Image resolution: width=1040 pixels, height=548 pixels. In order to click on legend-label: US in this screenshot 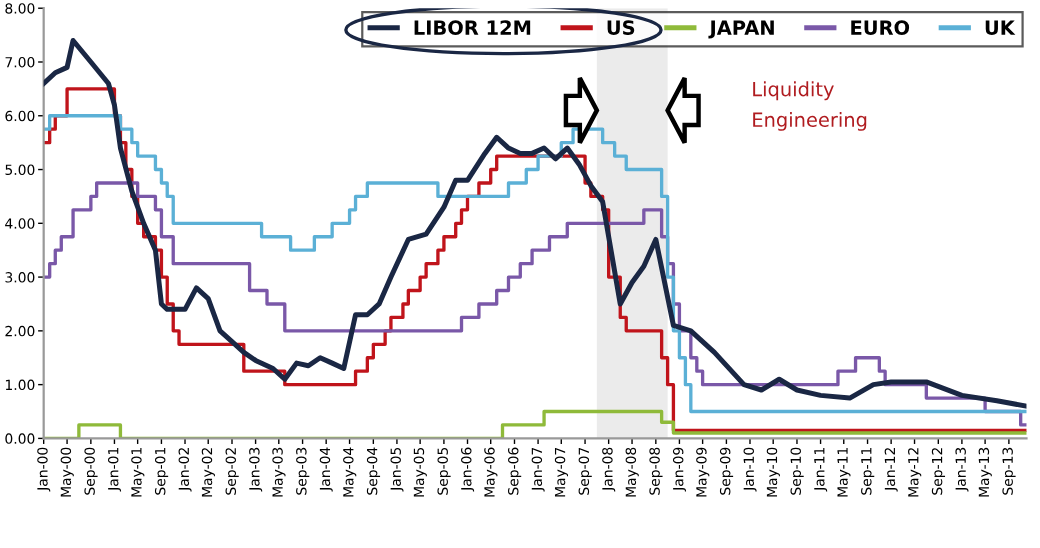, I will do `click(621, 27)`.